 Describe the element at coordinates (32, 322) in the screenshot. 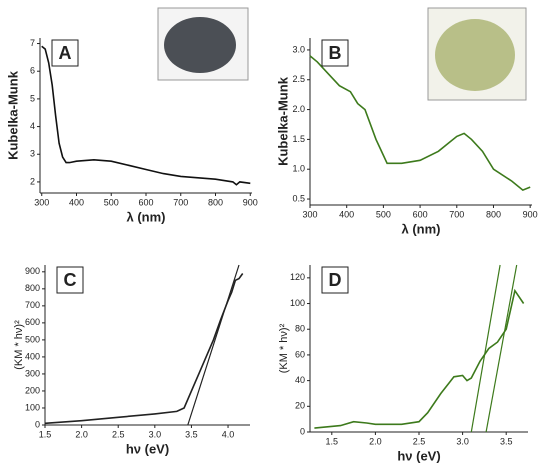

I see `y-tick-label: 600` at that location.